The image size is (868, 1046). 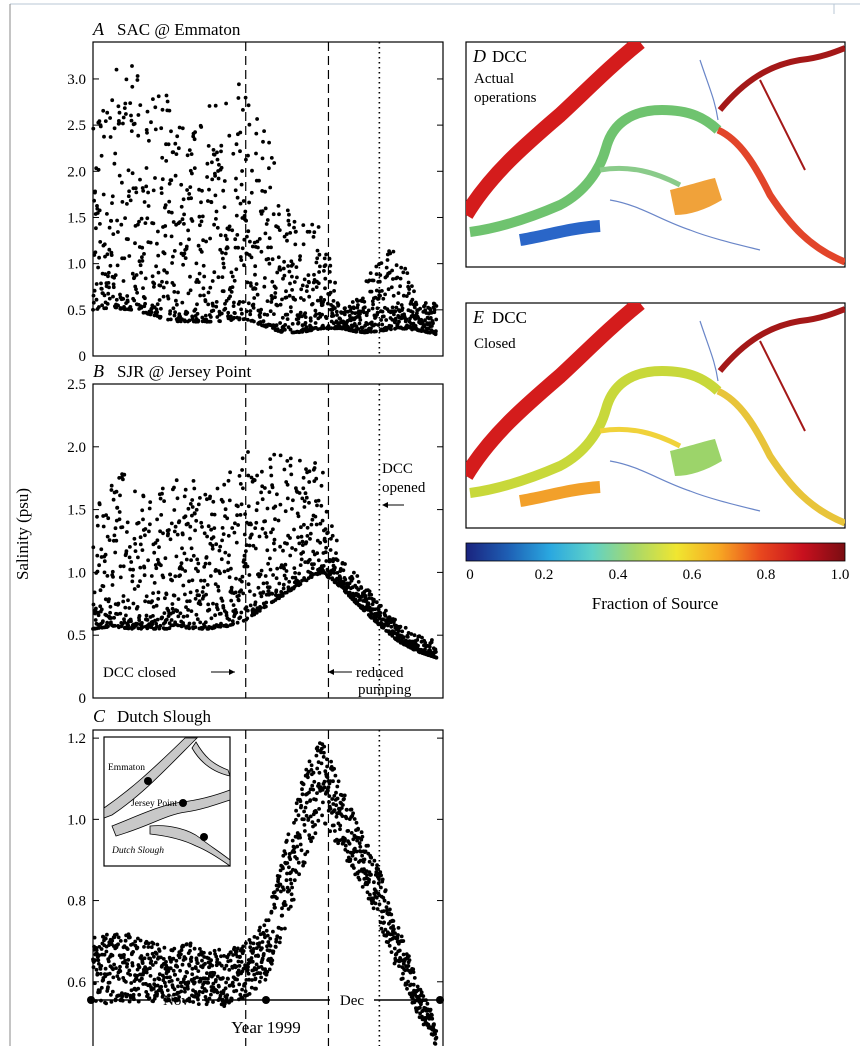 What do you see at coordinates (232, 672) in the screenshot?
I see `dcc-closed-arrowhead` at bounding box center [232, 672].